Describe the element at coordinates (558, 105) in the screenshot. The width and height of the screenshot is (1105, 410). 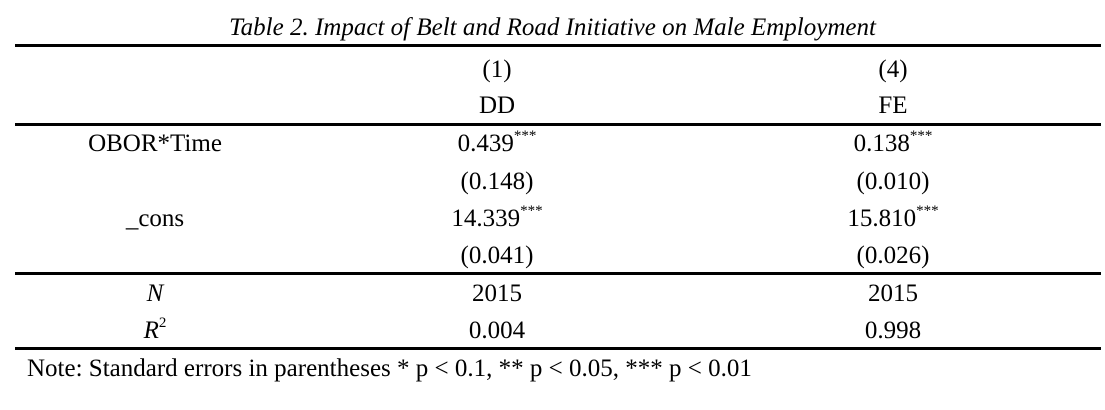
I see `header-row-models: DD FE` at that location.